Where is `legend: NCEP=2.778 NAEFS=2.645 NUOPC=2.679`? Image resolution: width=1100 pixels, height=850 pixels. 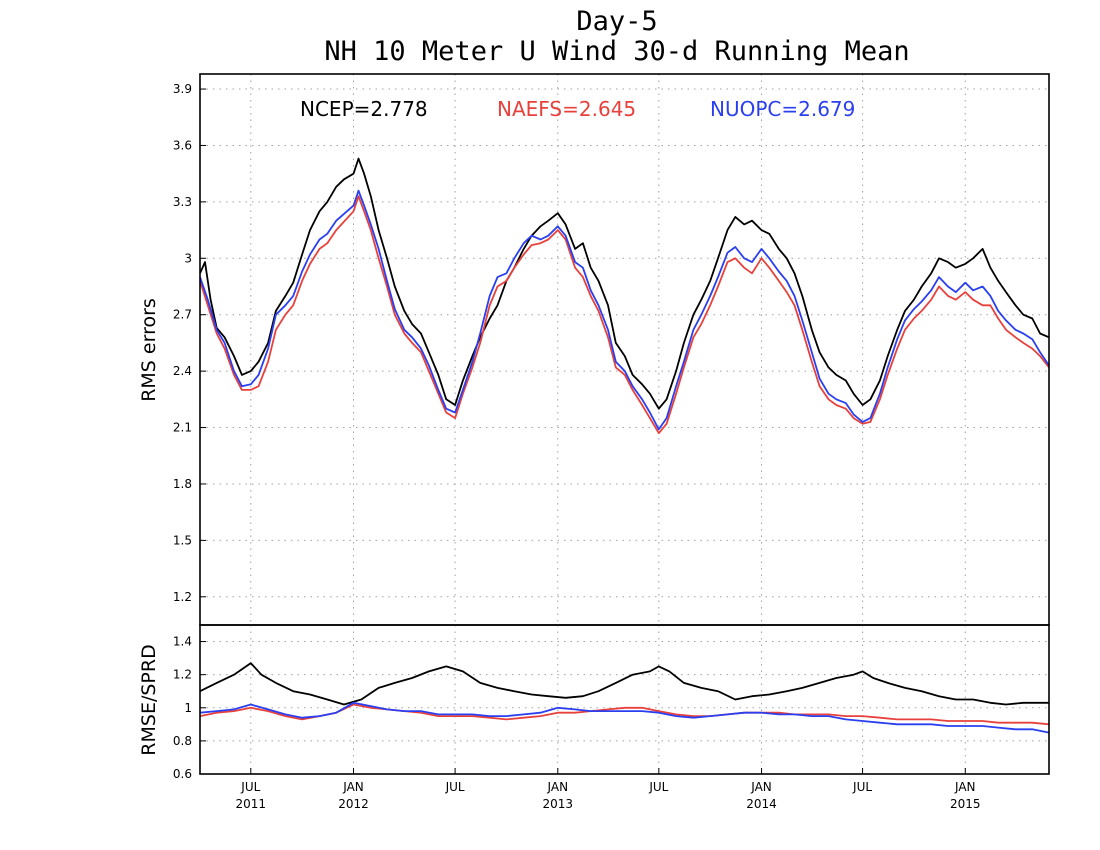 legend: NCEP=2.778 NAEFS=2.645 NUOPC=2.679 is located at coordinates (577, 109).